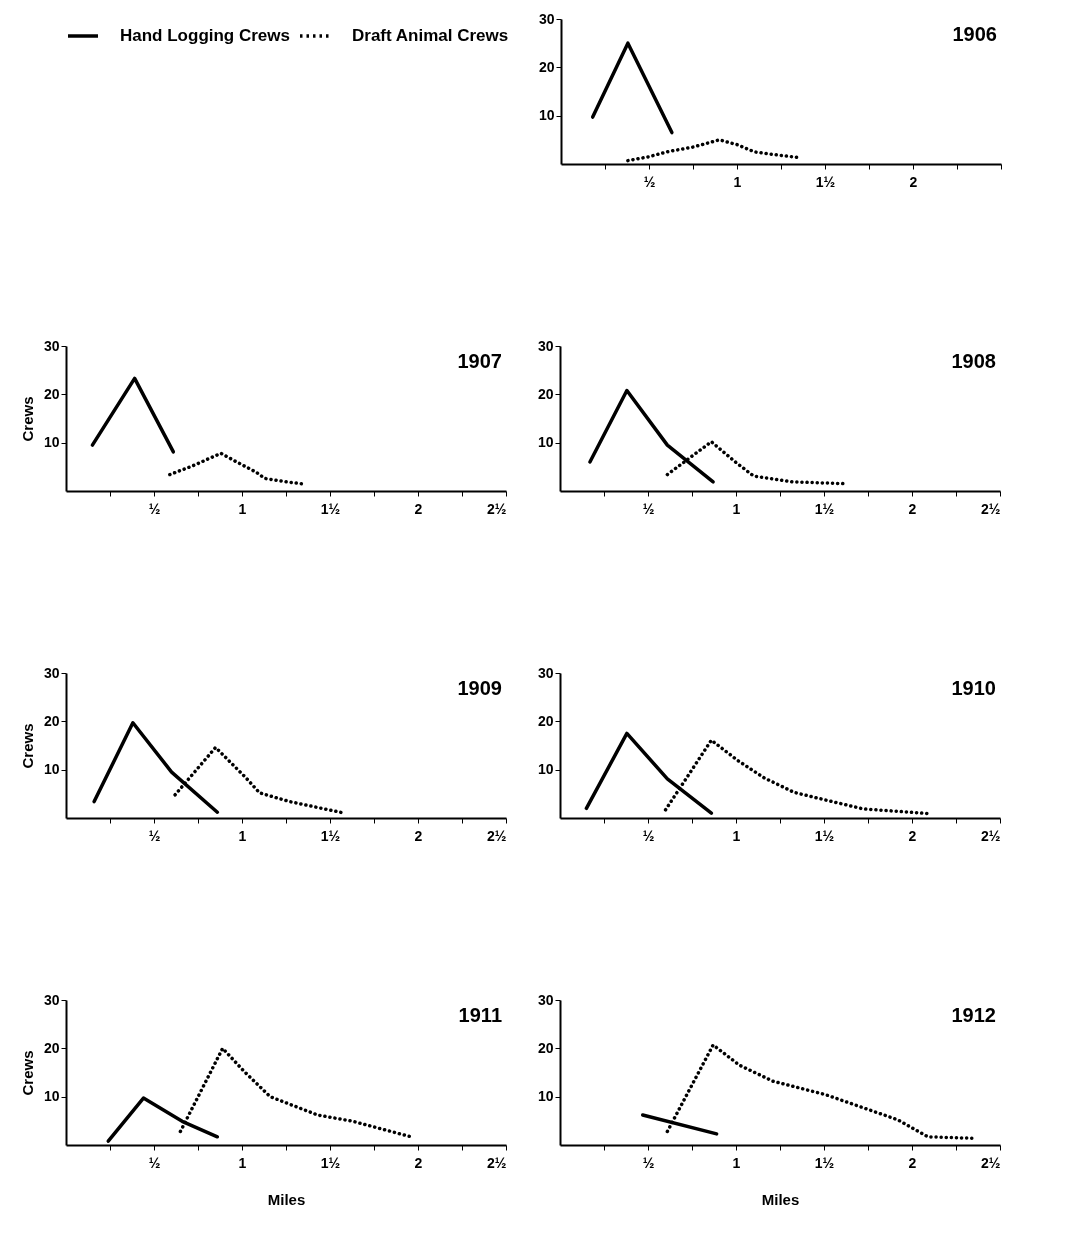 This screenshot has width=1076, height=1241. What do you see at coordinates (973, 361) in the screenshot?
I see `chart-title: 1908` at bounding box center [973, 361].